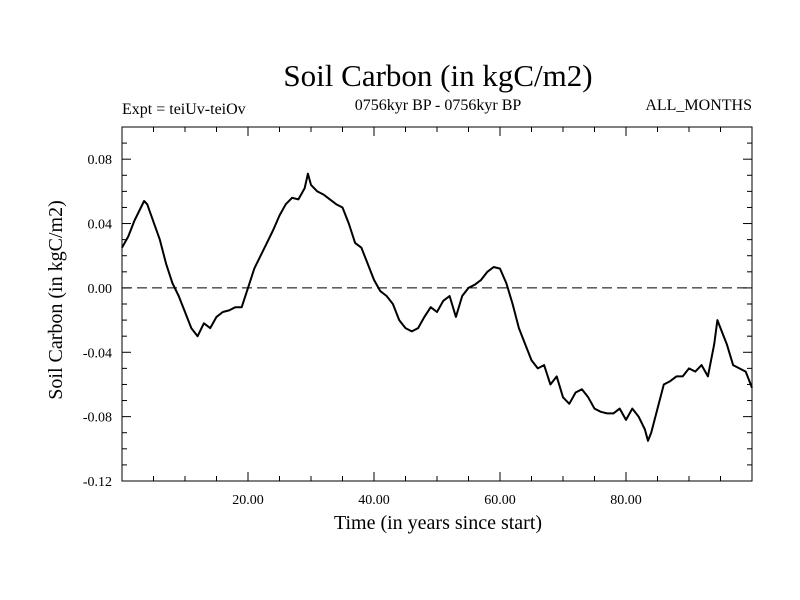  Describe the element at coordinates (500, 500) in the screenshot. I see `x-tick-label: 60.00` at that location.